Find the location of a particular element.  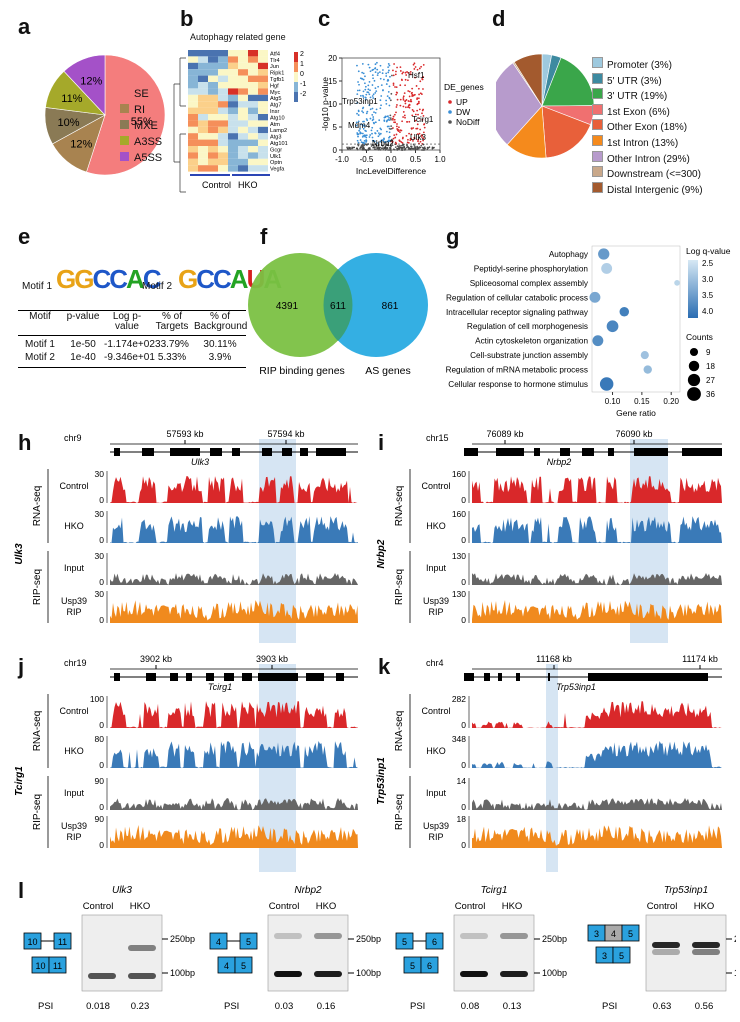

heatmap-gene-label: Ripk1 is located at coordinates (277, 74).